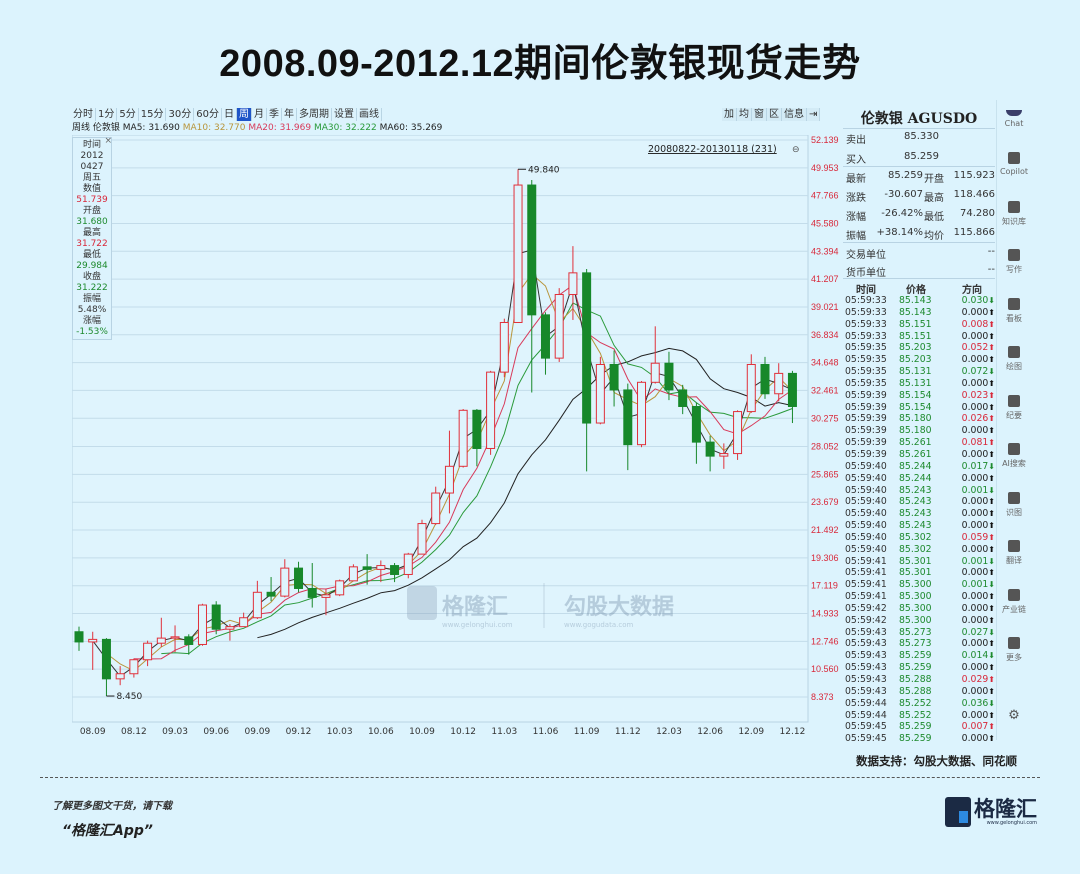 This screenshot has height=874, width=1080. I want to click on sidebar-item: AI搜索, so click(1014, 456).